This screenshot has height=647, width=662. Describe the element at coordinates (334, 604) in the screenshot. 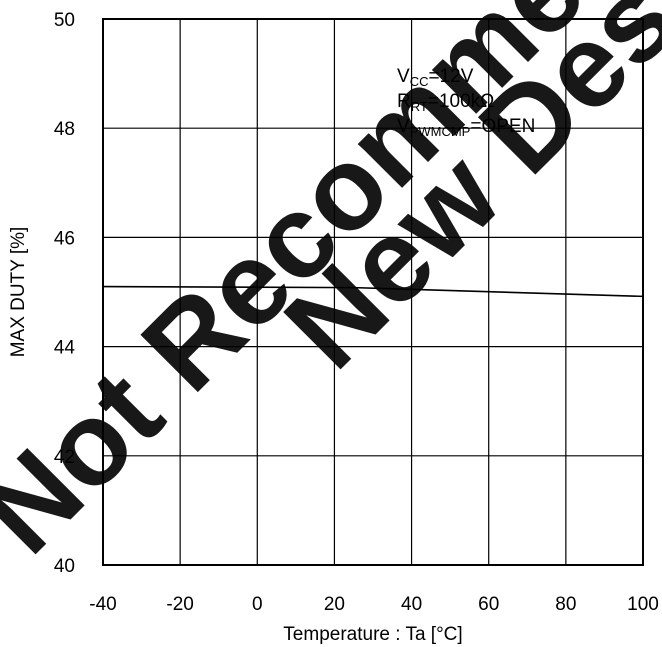

I see `x-tick-label: 20` at that location.